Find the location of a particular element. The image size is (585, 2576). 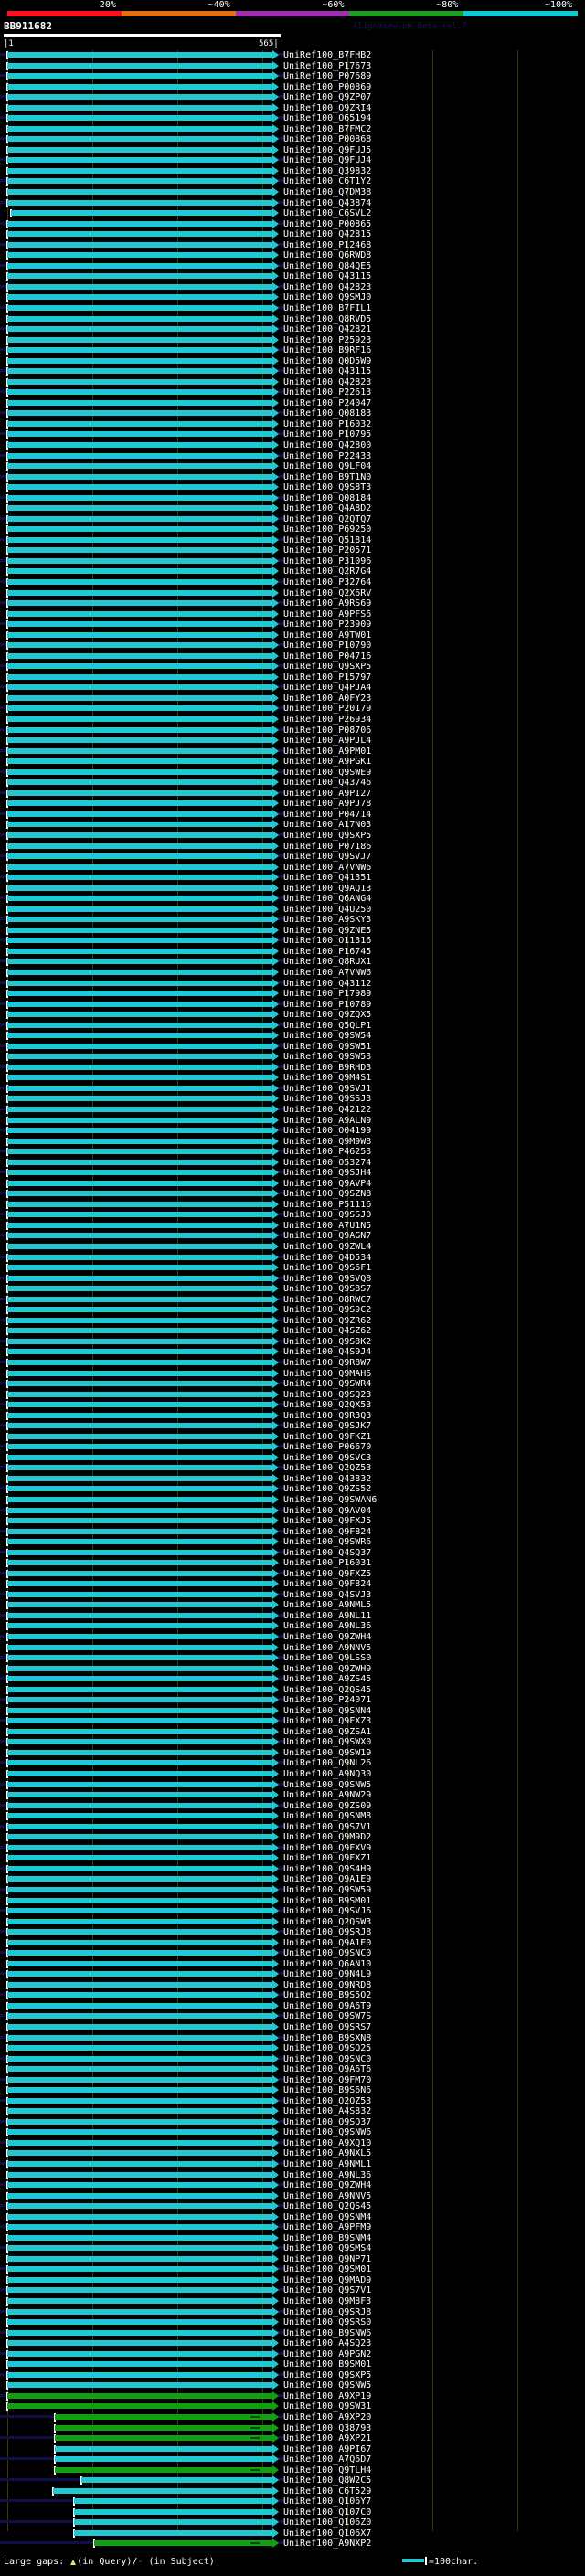

subject-id-label: UniRef100_Q9FUJ4 is located at coordinates (328, 160).